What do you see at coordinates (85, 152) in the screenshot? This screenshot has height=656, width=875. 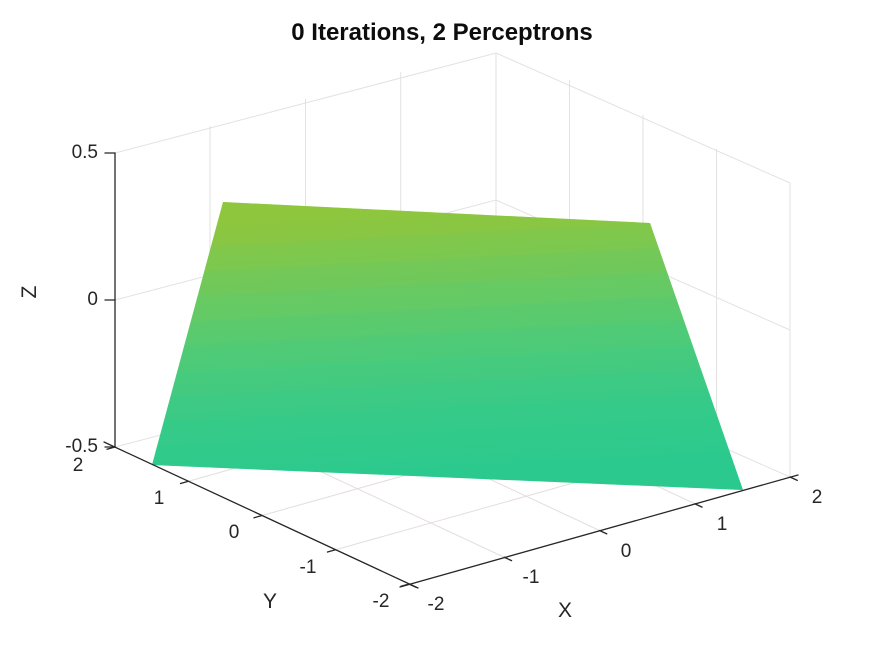 I see `z-tick-label: 0.5` at bounding box center [85, 152].